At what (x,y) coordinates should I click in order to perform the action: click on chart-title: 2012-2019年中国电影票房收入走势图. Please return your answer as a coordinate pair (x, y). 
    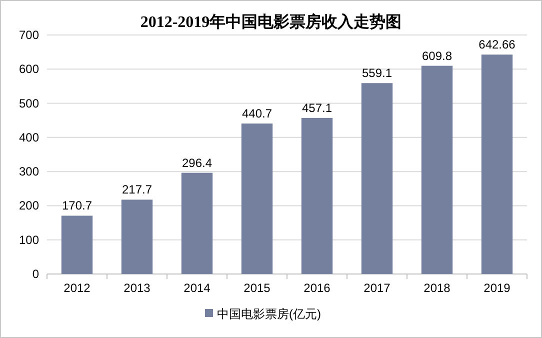
    Looking at the image, I should click on (271, 21).